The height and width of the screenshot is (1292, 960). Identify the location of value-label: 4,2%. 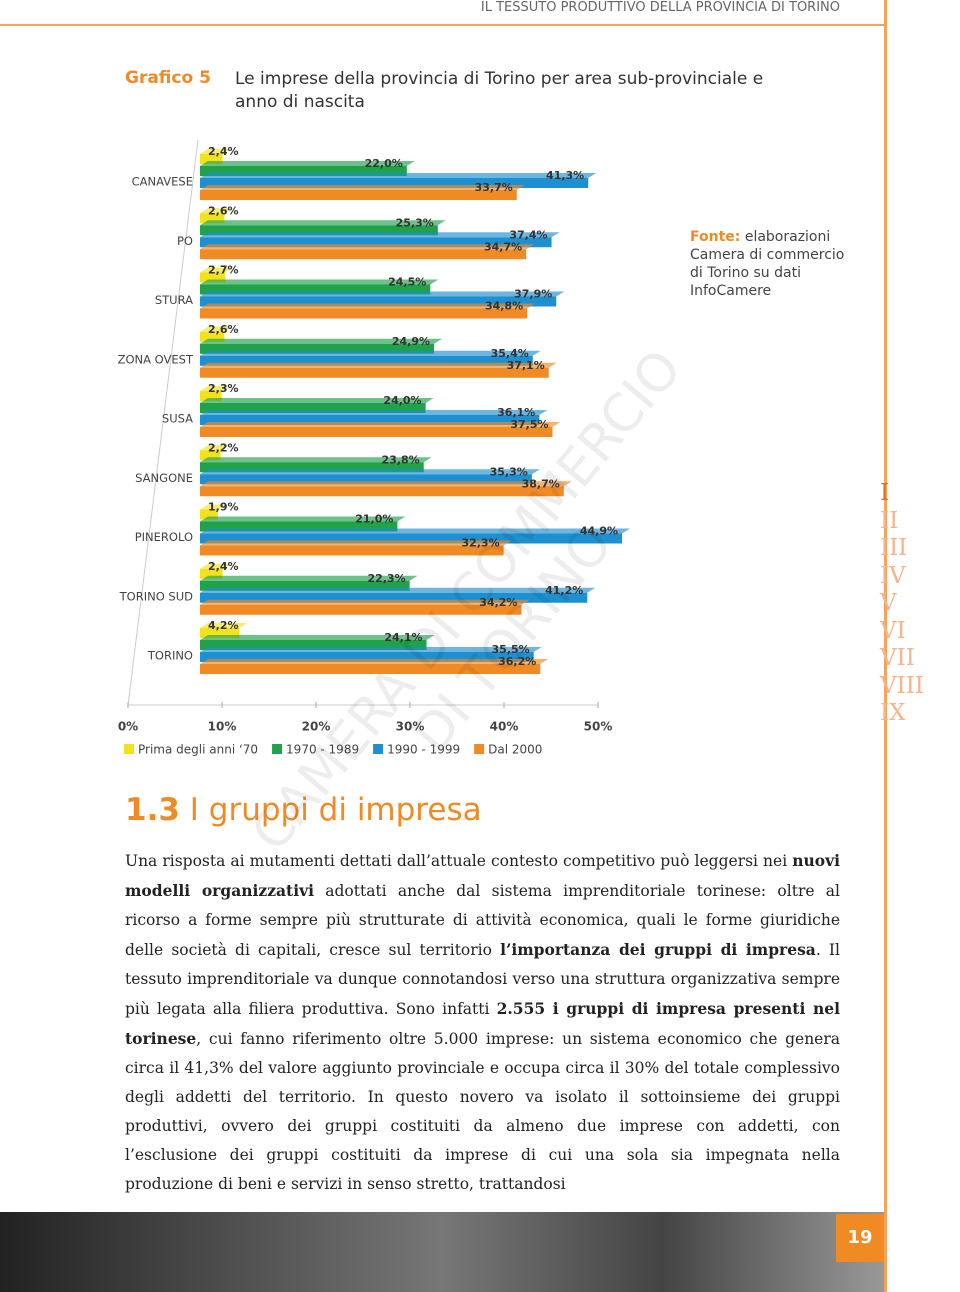
(223, 625).